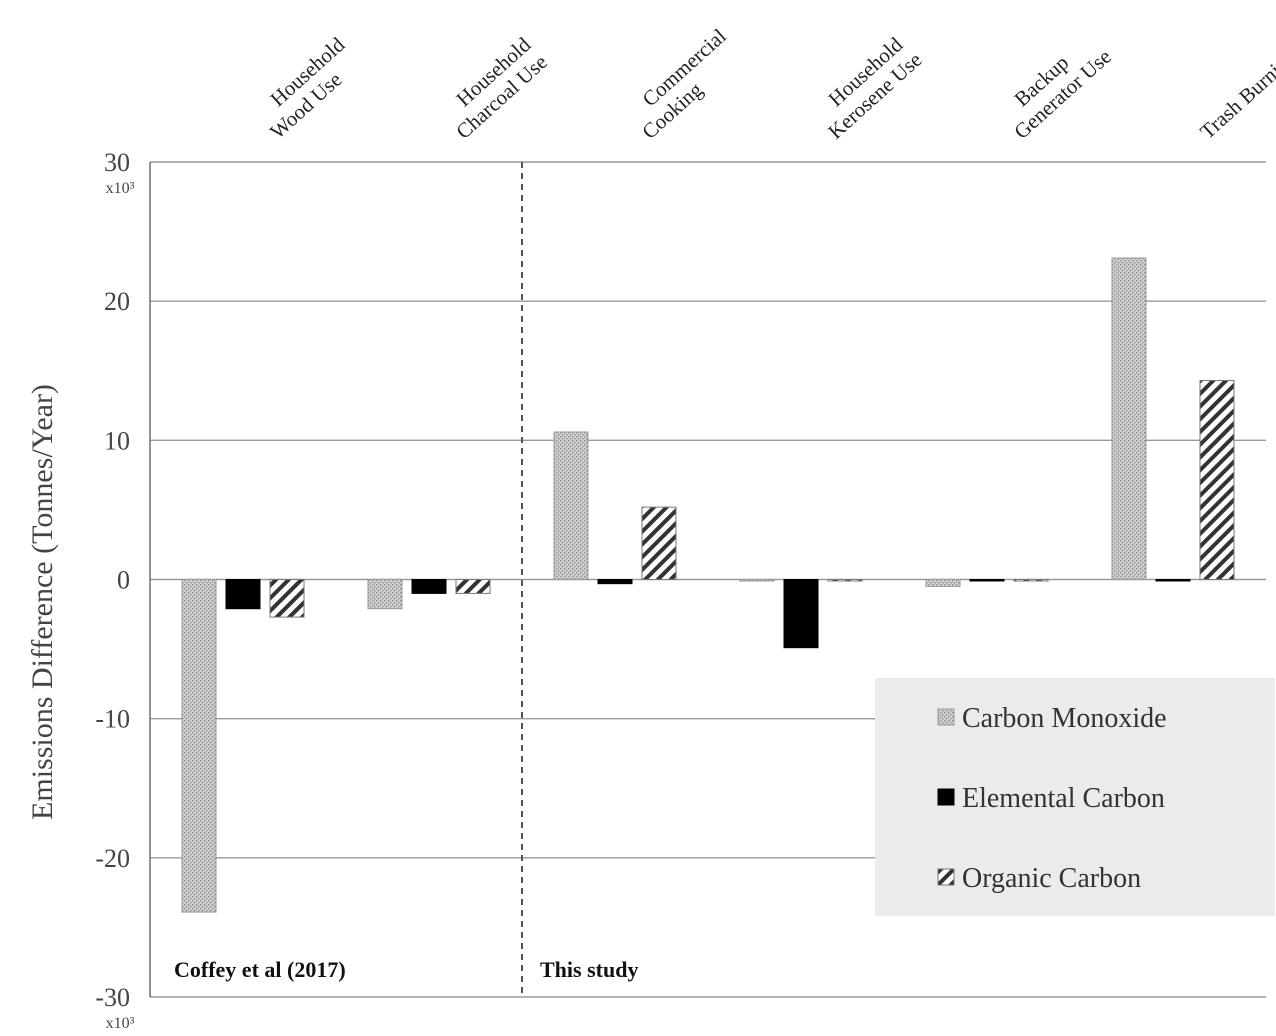 Image resolution: width=1276 pixels, height=1036 pixels. Describe the element at coordinates (112, 997) in the screenshot. I see `y-tick-label: -30` at that location.